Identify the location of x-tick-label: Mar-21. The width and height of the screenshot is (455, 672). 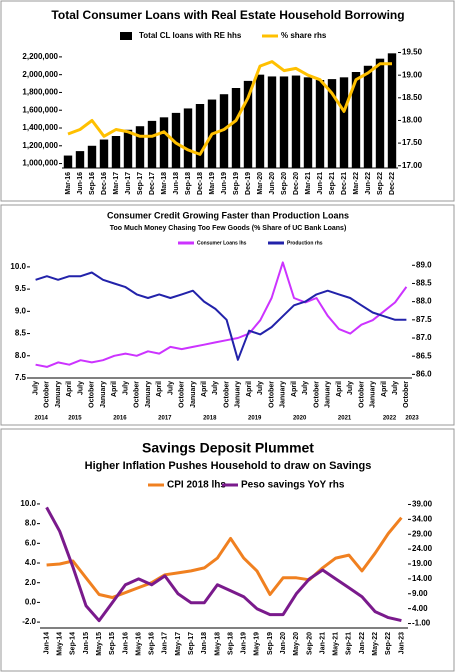
(308, 183).